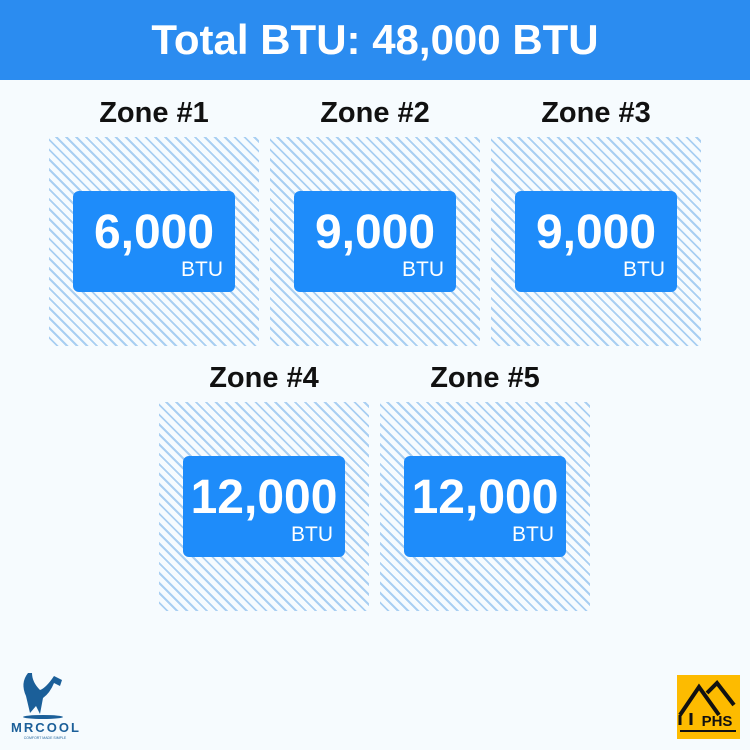 This screenshot has width=750, height=750. What do you see at coordinates (375, 113) in the screenshot?
I see `zone-label: Zone #2` at bounding box center [375, 113].